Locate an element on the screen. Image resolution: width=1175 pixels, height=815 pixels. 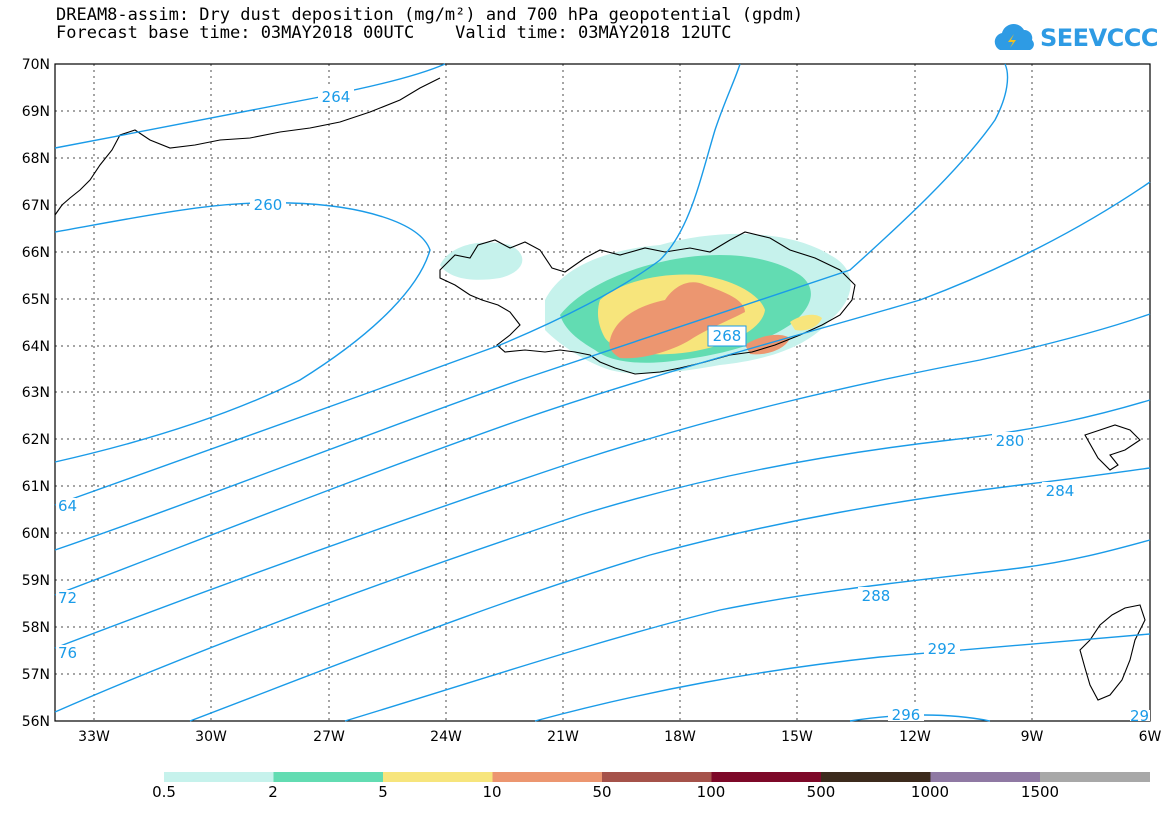
contour-label-296-edge: 29 is located at coordinates (1139, 716).